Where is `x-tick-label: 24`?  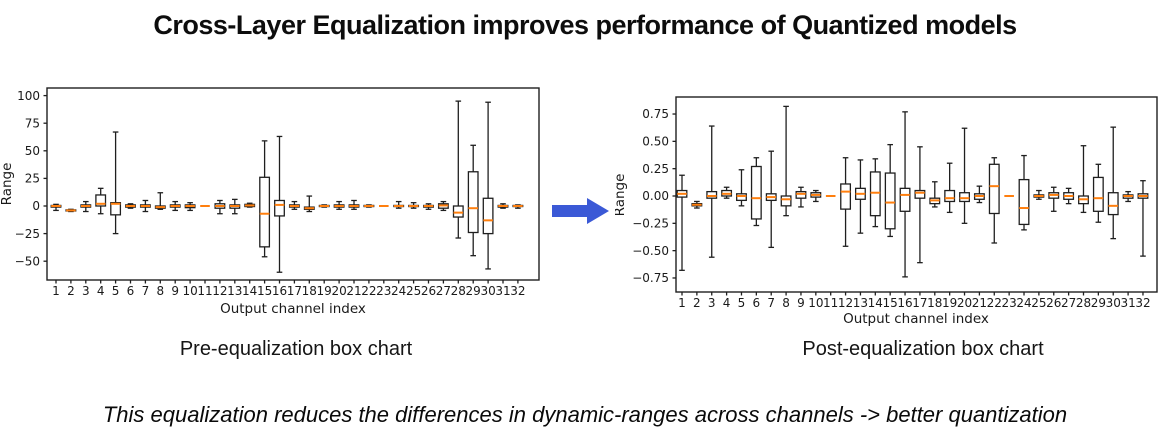
x-tick-label: 24 is located at coordinates (1023, 303).